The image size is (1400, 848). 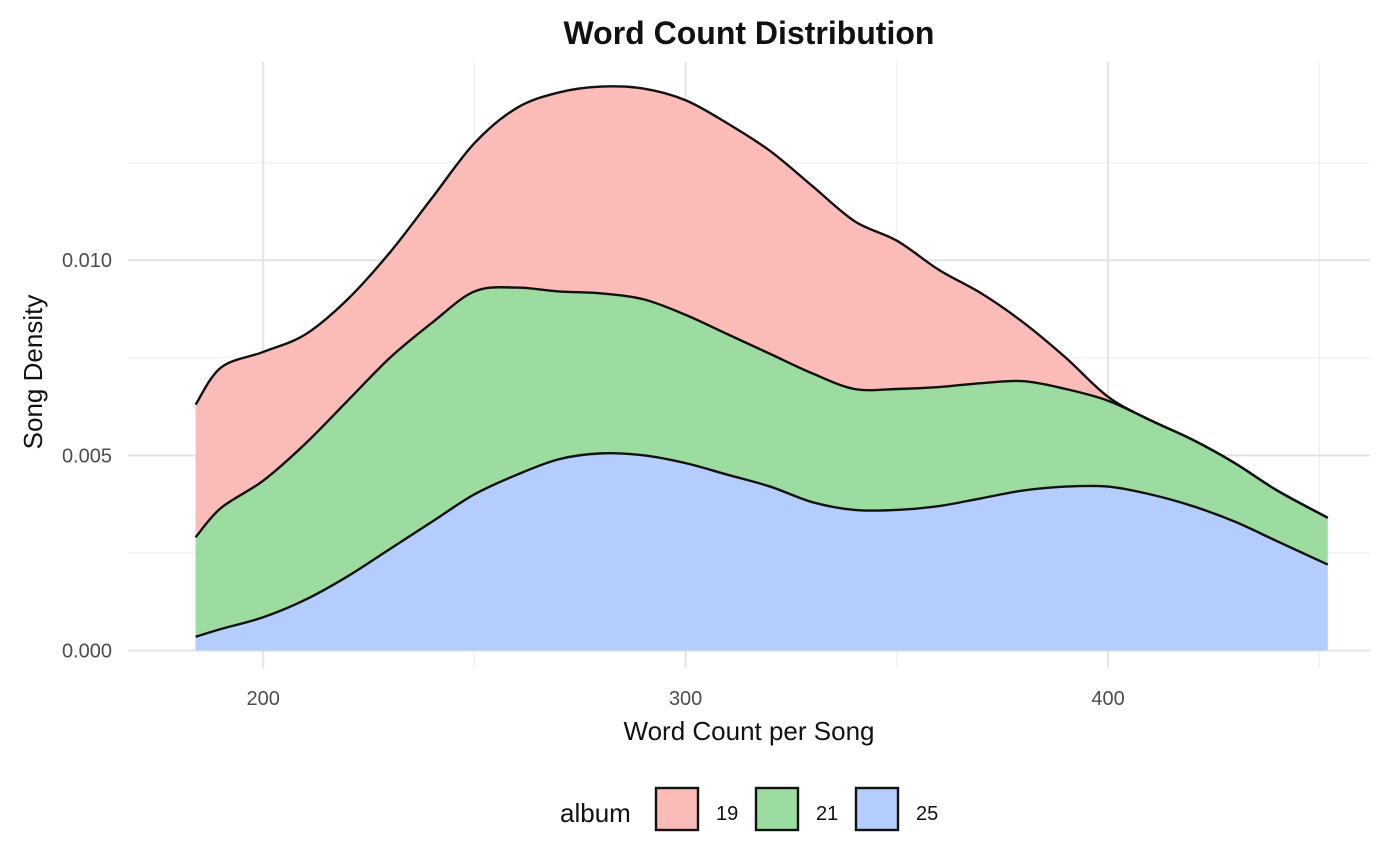 I want to click on legend: album 19 21 25, so click(x=749, y=809).